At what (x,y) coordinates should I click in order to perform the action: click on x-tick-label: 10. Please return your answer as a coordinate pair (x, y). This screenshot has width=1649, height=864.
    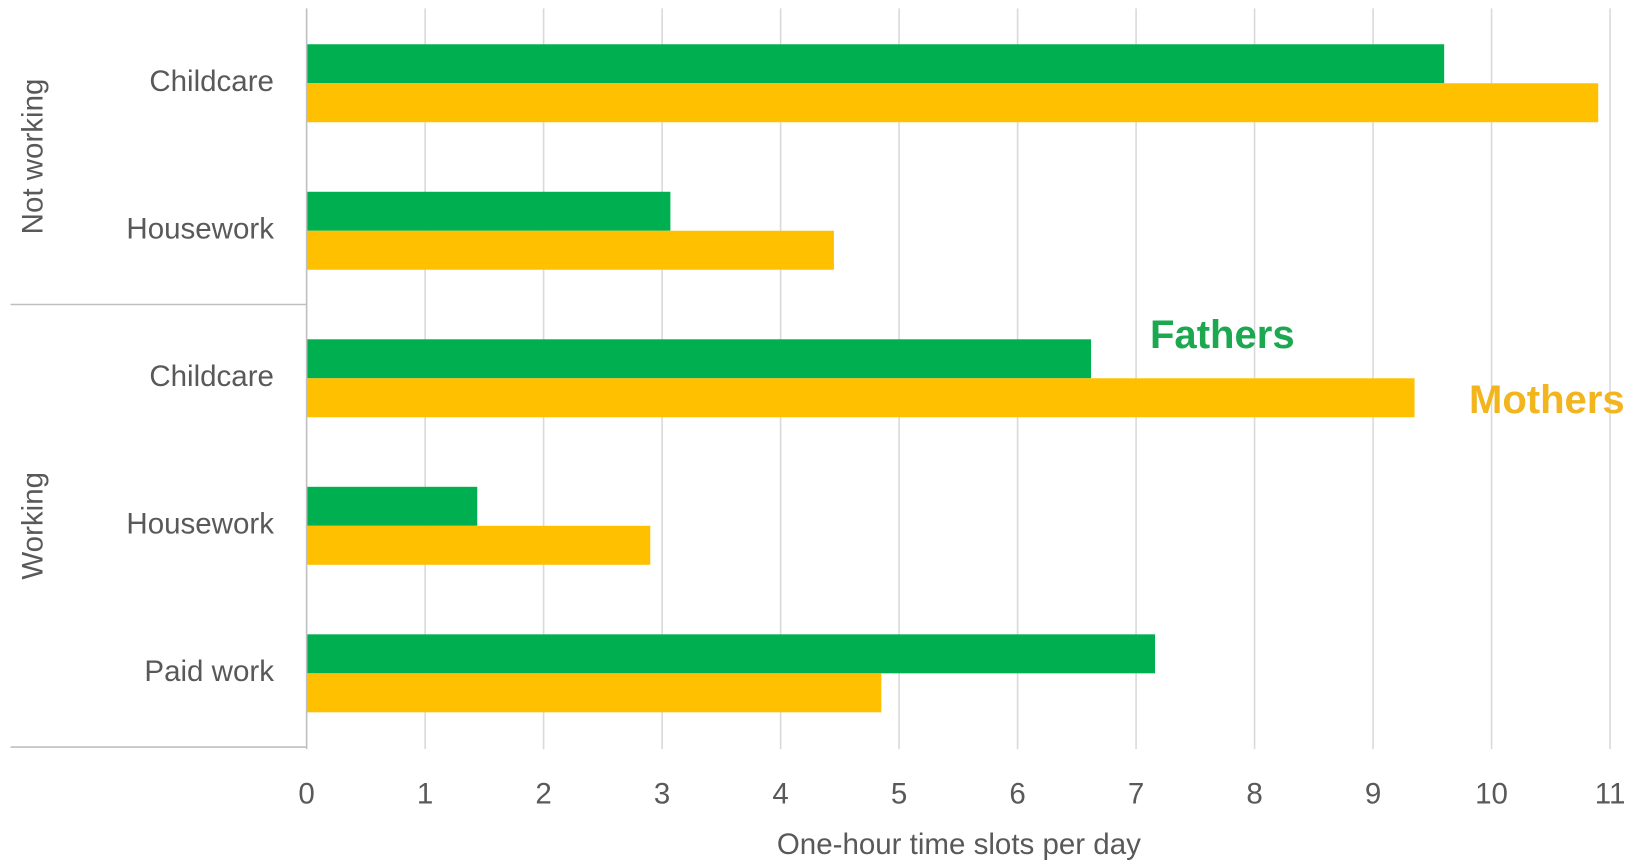
    Looking at the image, I should click on (1491, 793).